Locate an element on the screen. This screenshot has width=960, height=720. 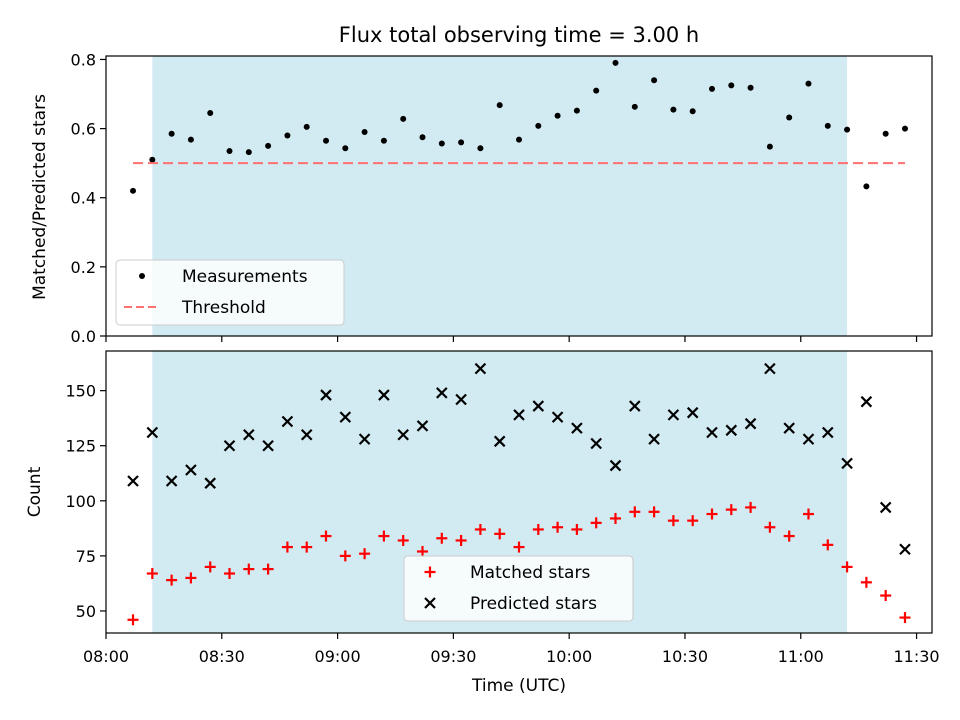
y-tick-label: 0.8 is located at coordinates (83, 59).